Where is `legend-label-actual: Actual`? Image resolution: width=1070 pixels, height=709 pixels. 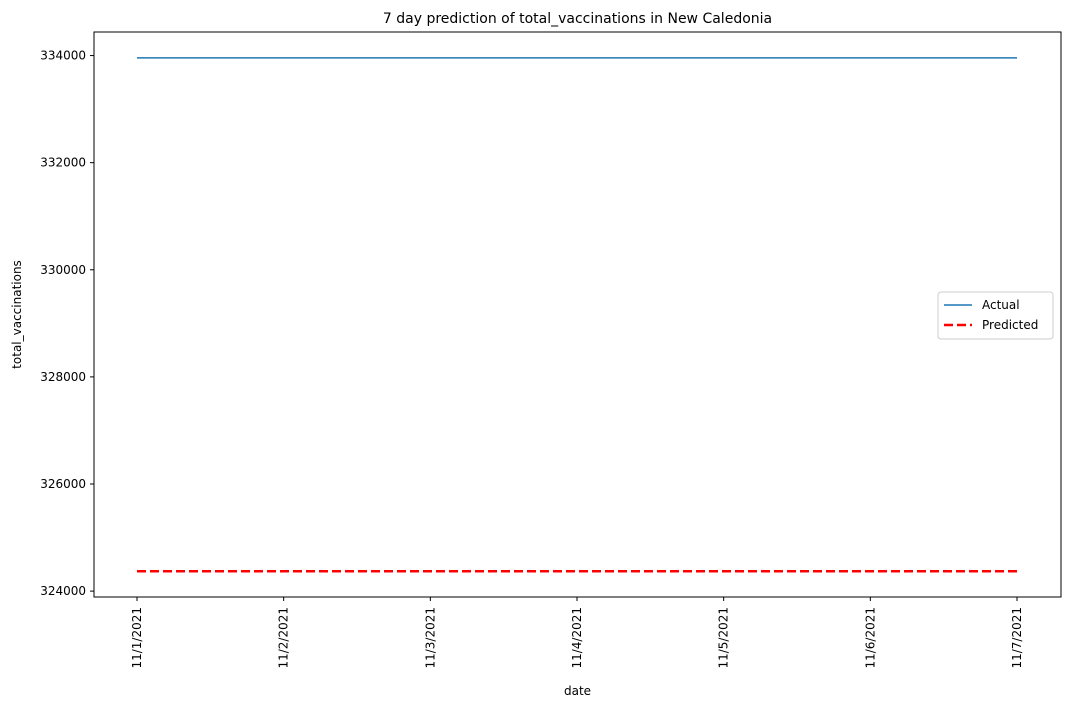
legend-label-actual: Actual is located at coordinates (1001, 305).